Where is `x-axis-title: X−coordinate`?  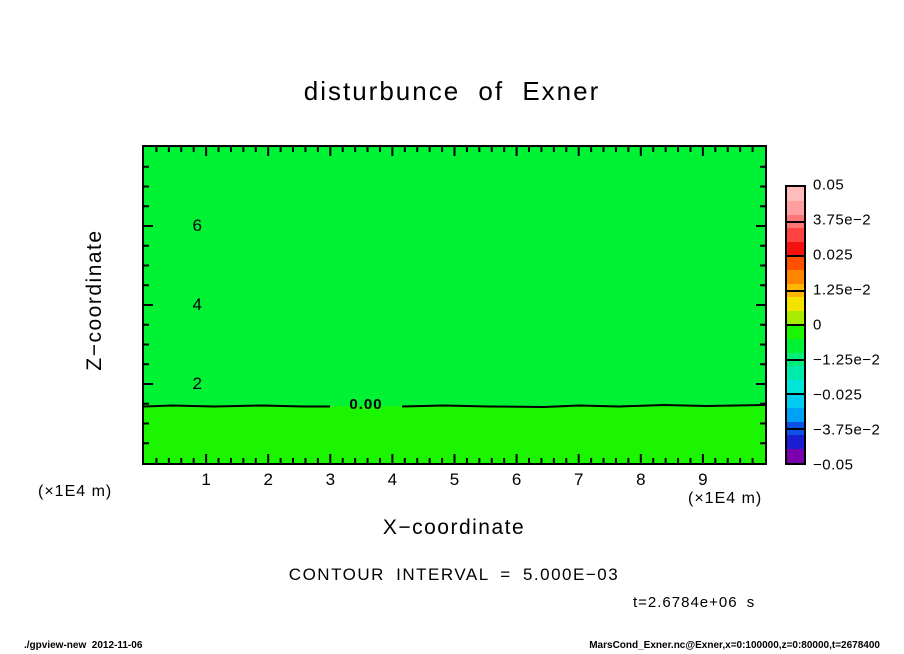 x-axis-title: X−coordinate is located at coordinates (454, 527).